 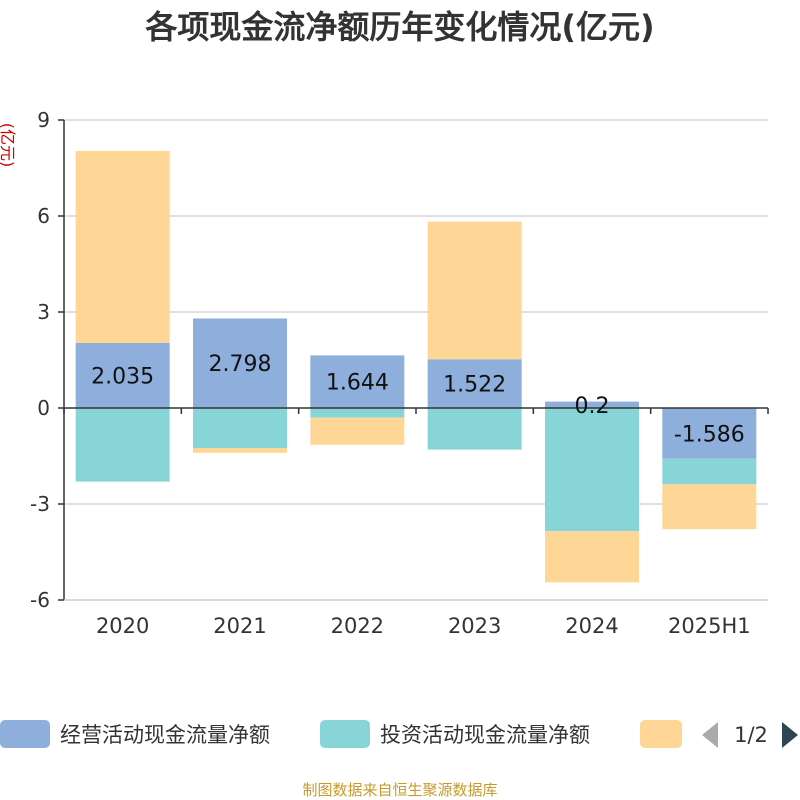 What do you see at coordinates (399, 27) in the screenshot?
I see `chart-title: 各项现金流净额历年变化情况(亿元)` at bounding box center [399, 27].